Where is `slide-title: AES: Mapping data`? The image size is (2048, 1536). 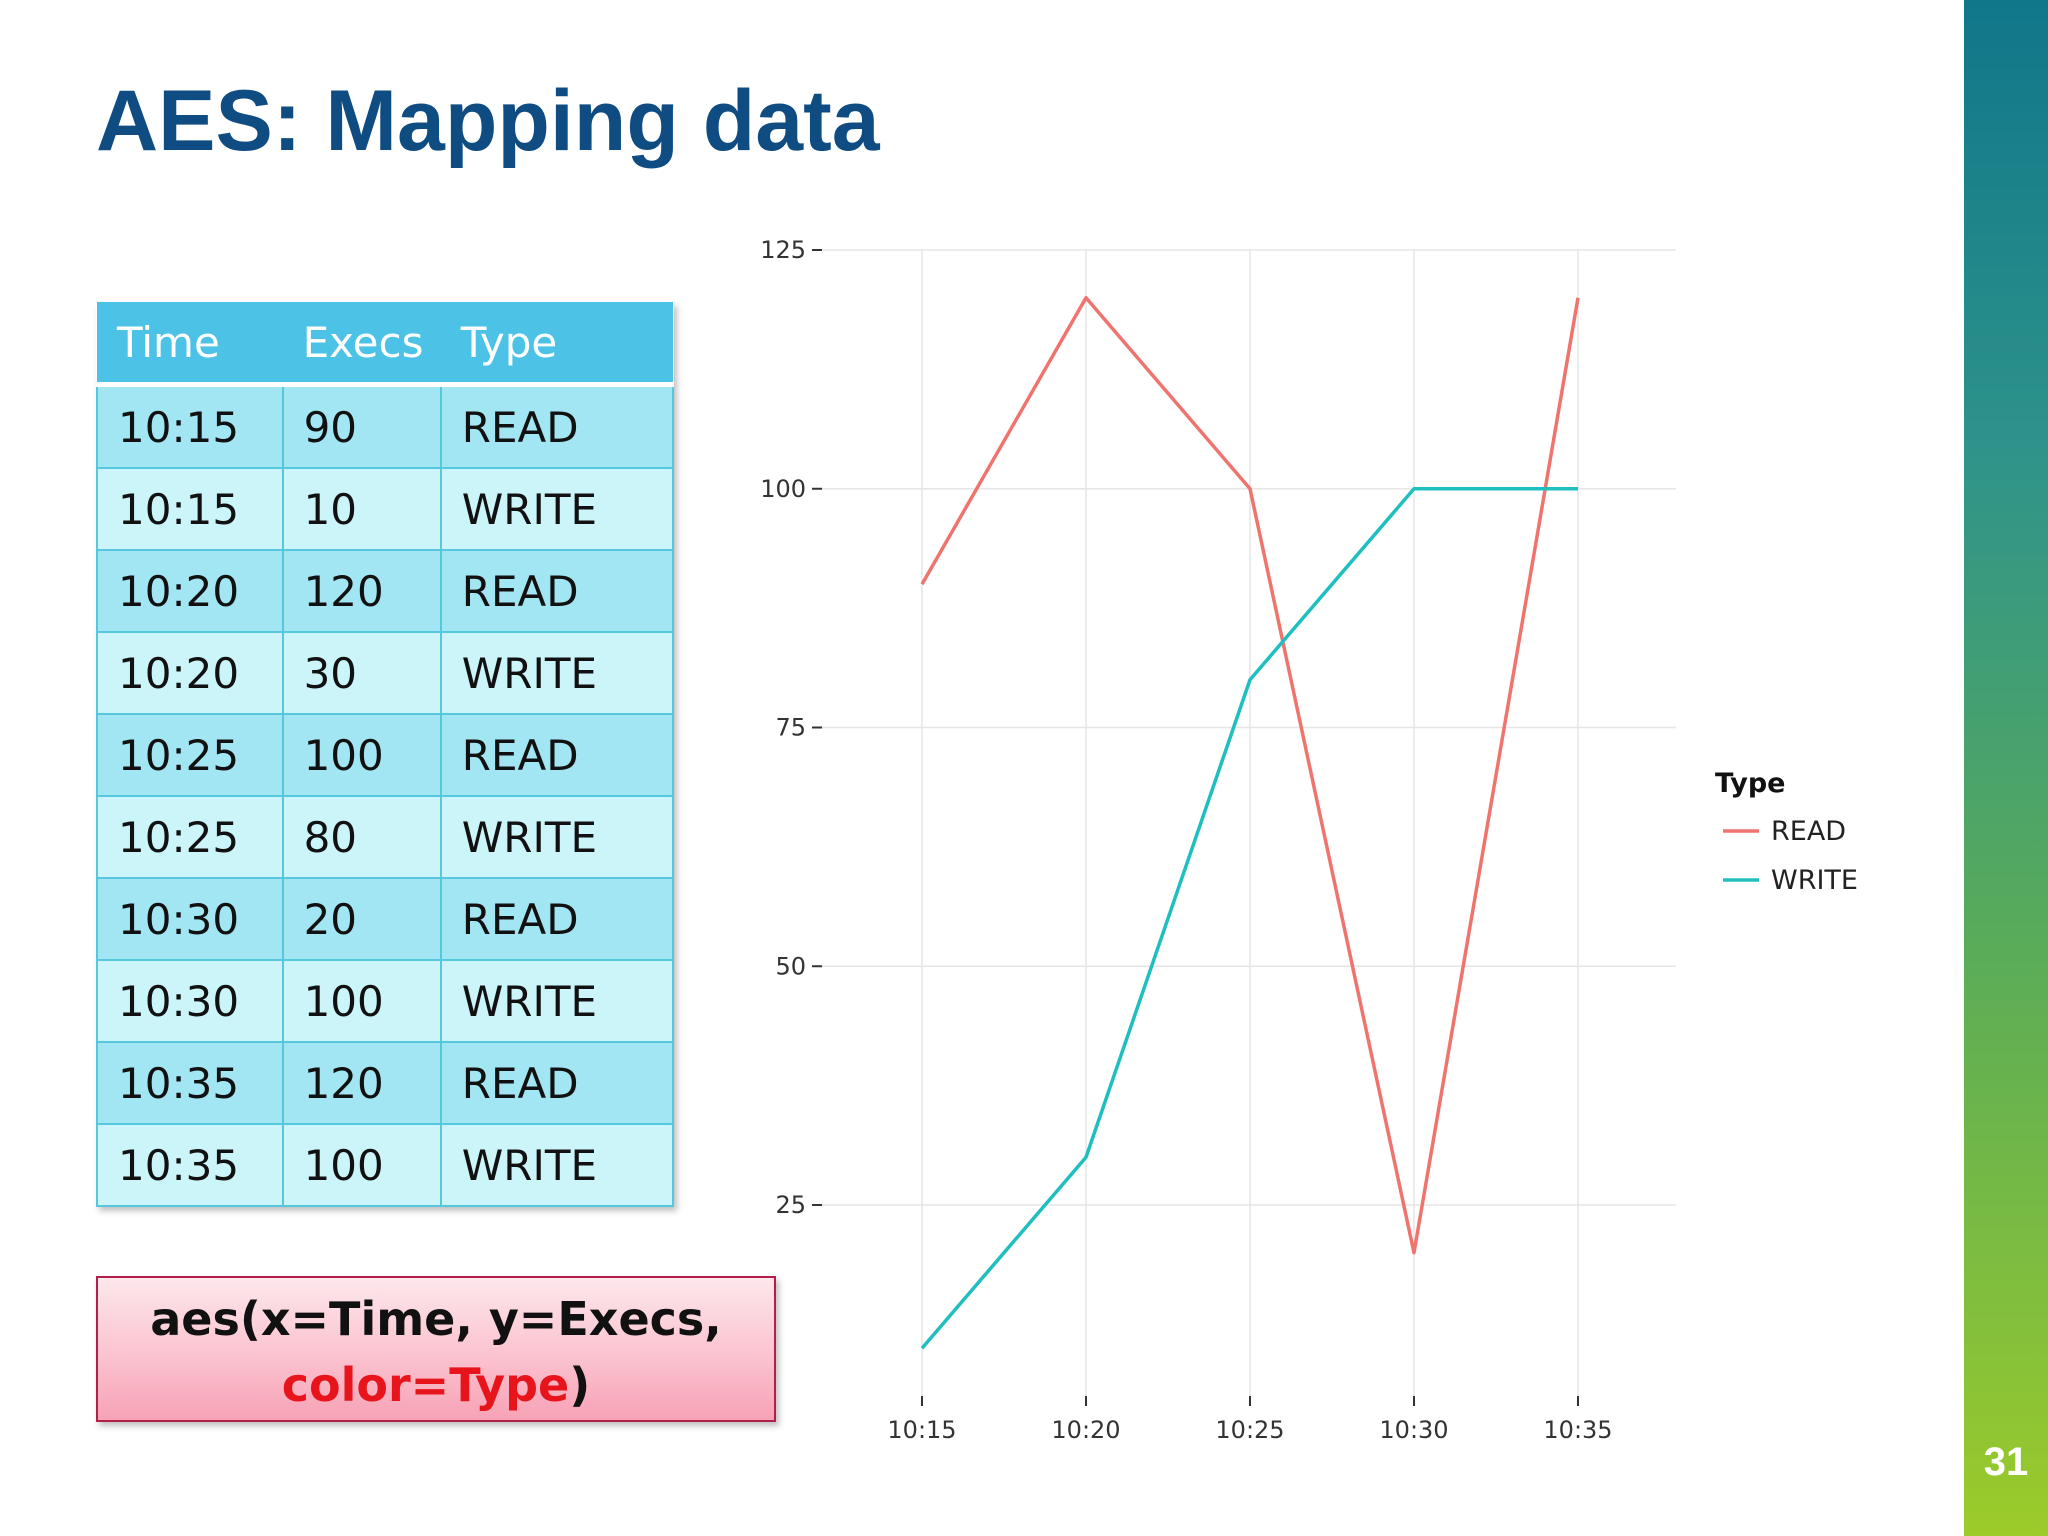 slide-title: AES: Mapping data is located at coordinates (488, 121).